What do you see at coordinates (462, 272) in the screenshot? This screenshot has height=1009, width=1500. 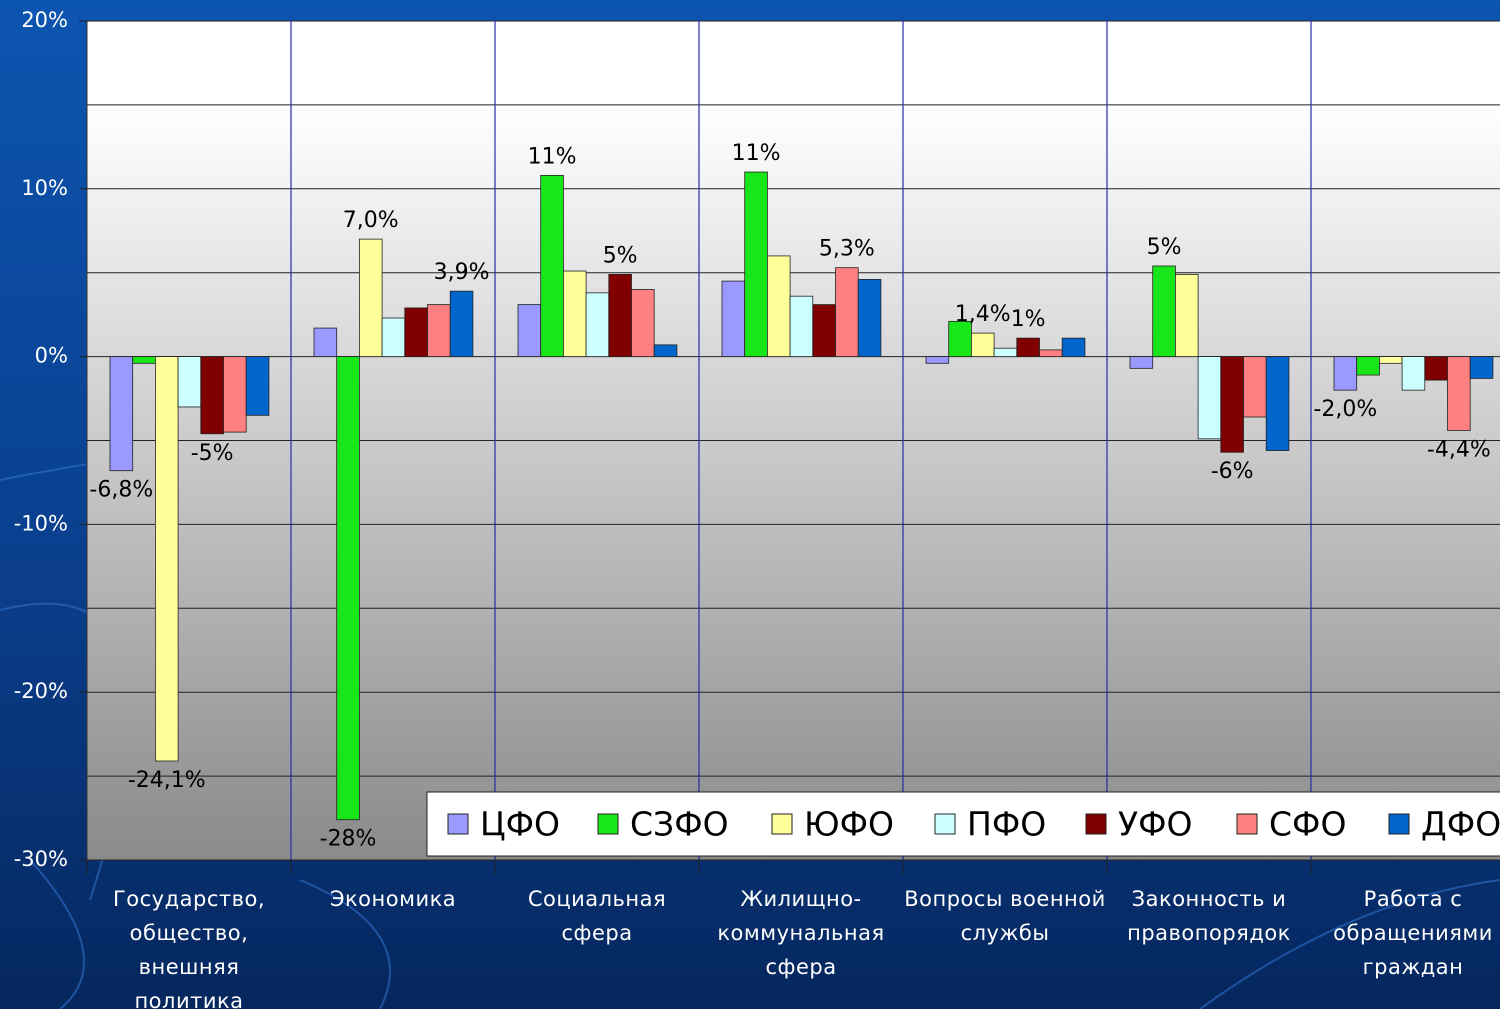 I see `data-label: 3,9%` at bounding box center [462, 272].